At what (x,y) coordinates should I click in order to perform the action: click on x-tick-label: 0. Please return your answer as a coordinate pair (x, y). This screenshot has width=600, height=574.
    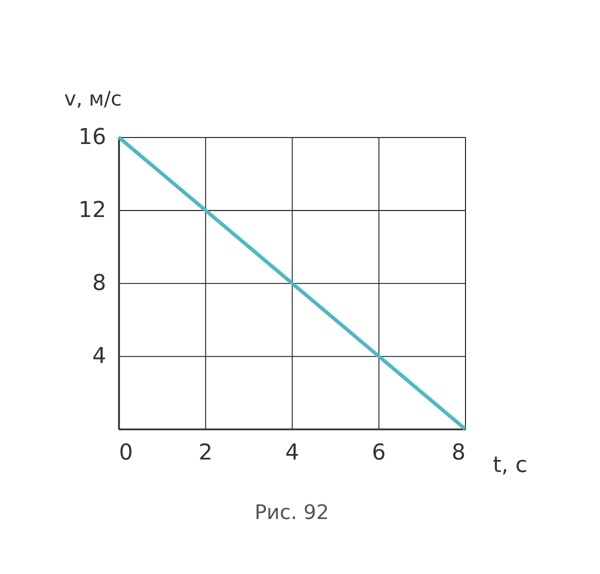
    Looking at the image, I should click on (125, 453).